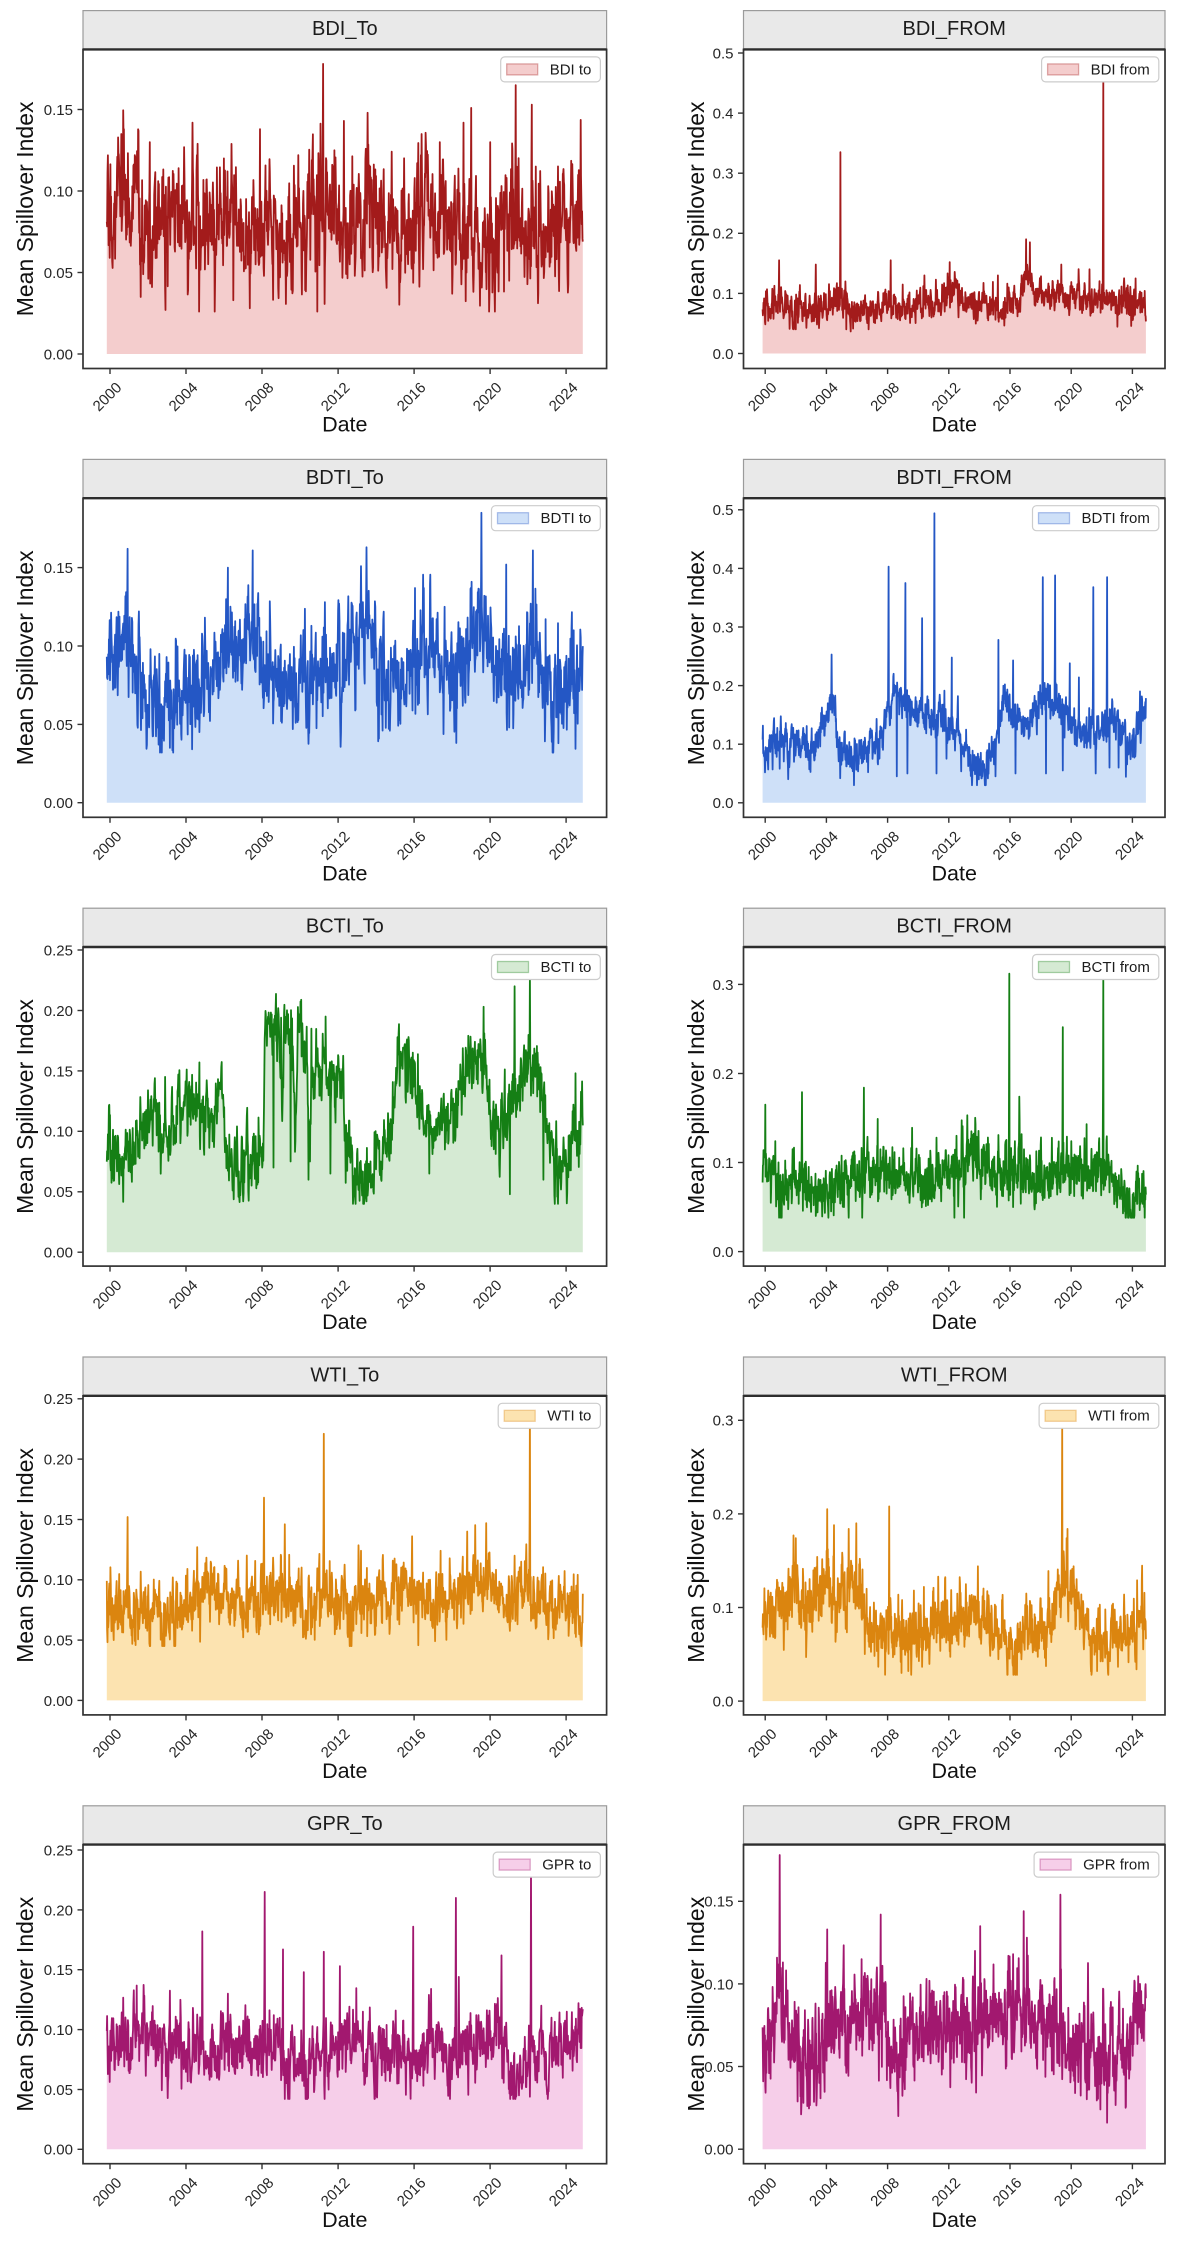 The height and width of the screenshot is (2244, 1185). Describe the element at coordinates (571, 69) in the screenshot. I see `svg-text: BDI to` at that location.